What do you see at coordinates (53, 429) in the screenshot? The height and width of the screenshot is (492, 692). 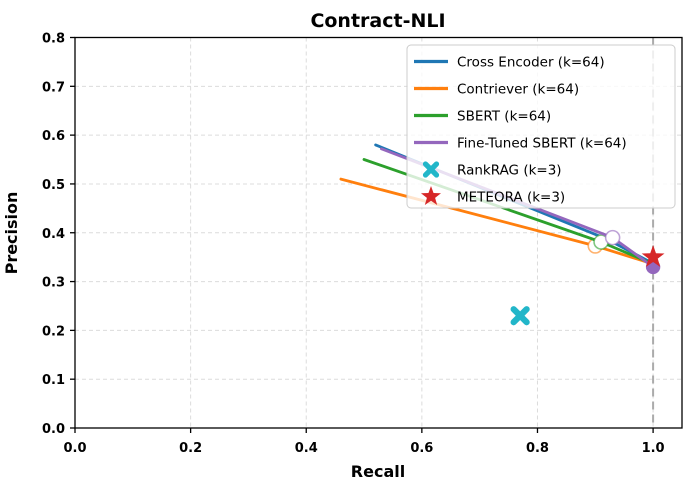 I see `y-tick-label: 0.0` at bounding box center [53, 429].